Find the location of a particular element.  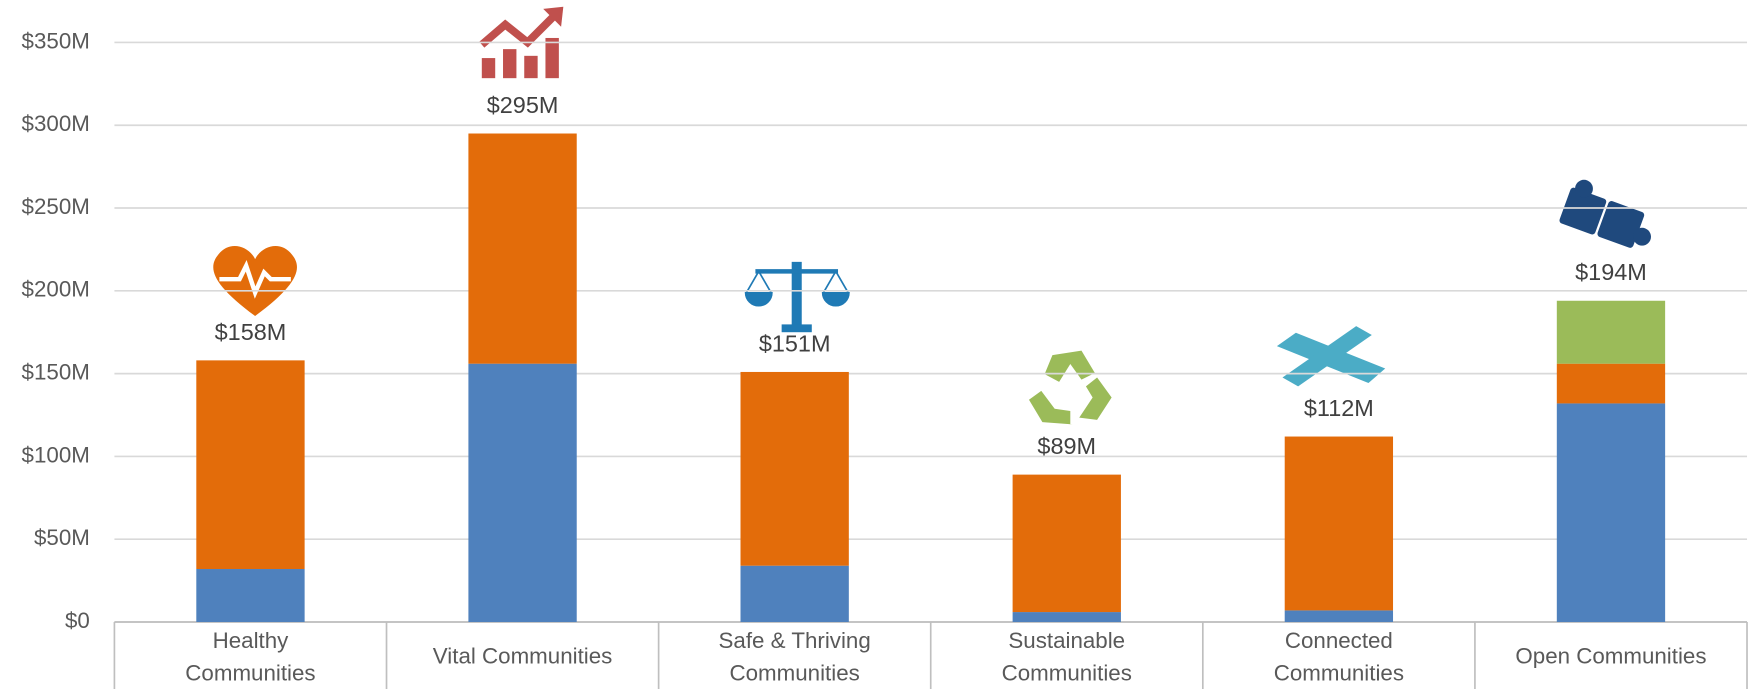

scales-icon is located at coordinates (797, 297).